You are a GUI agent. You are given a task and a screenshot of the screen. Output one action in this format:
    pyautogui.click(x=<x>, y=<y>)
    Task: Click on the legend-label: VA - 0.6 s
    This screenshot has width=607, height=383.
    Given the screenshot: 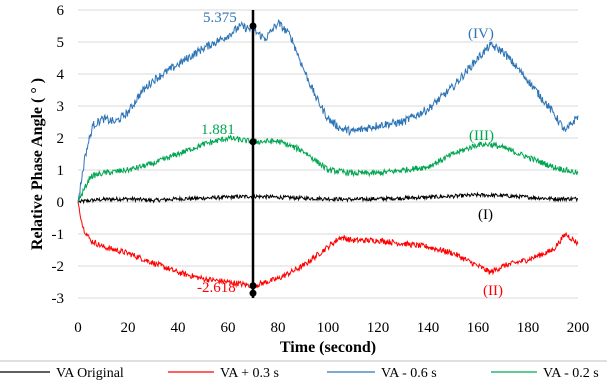 What is the action you would take?
    pyautogui.click(x=409, y=373)
    